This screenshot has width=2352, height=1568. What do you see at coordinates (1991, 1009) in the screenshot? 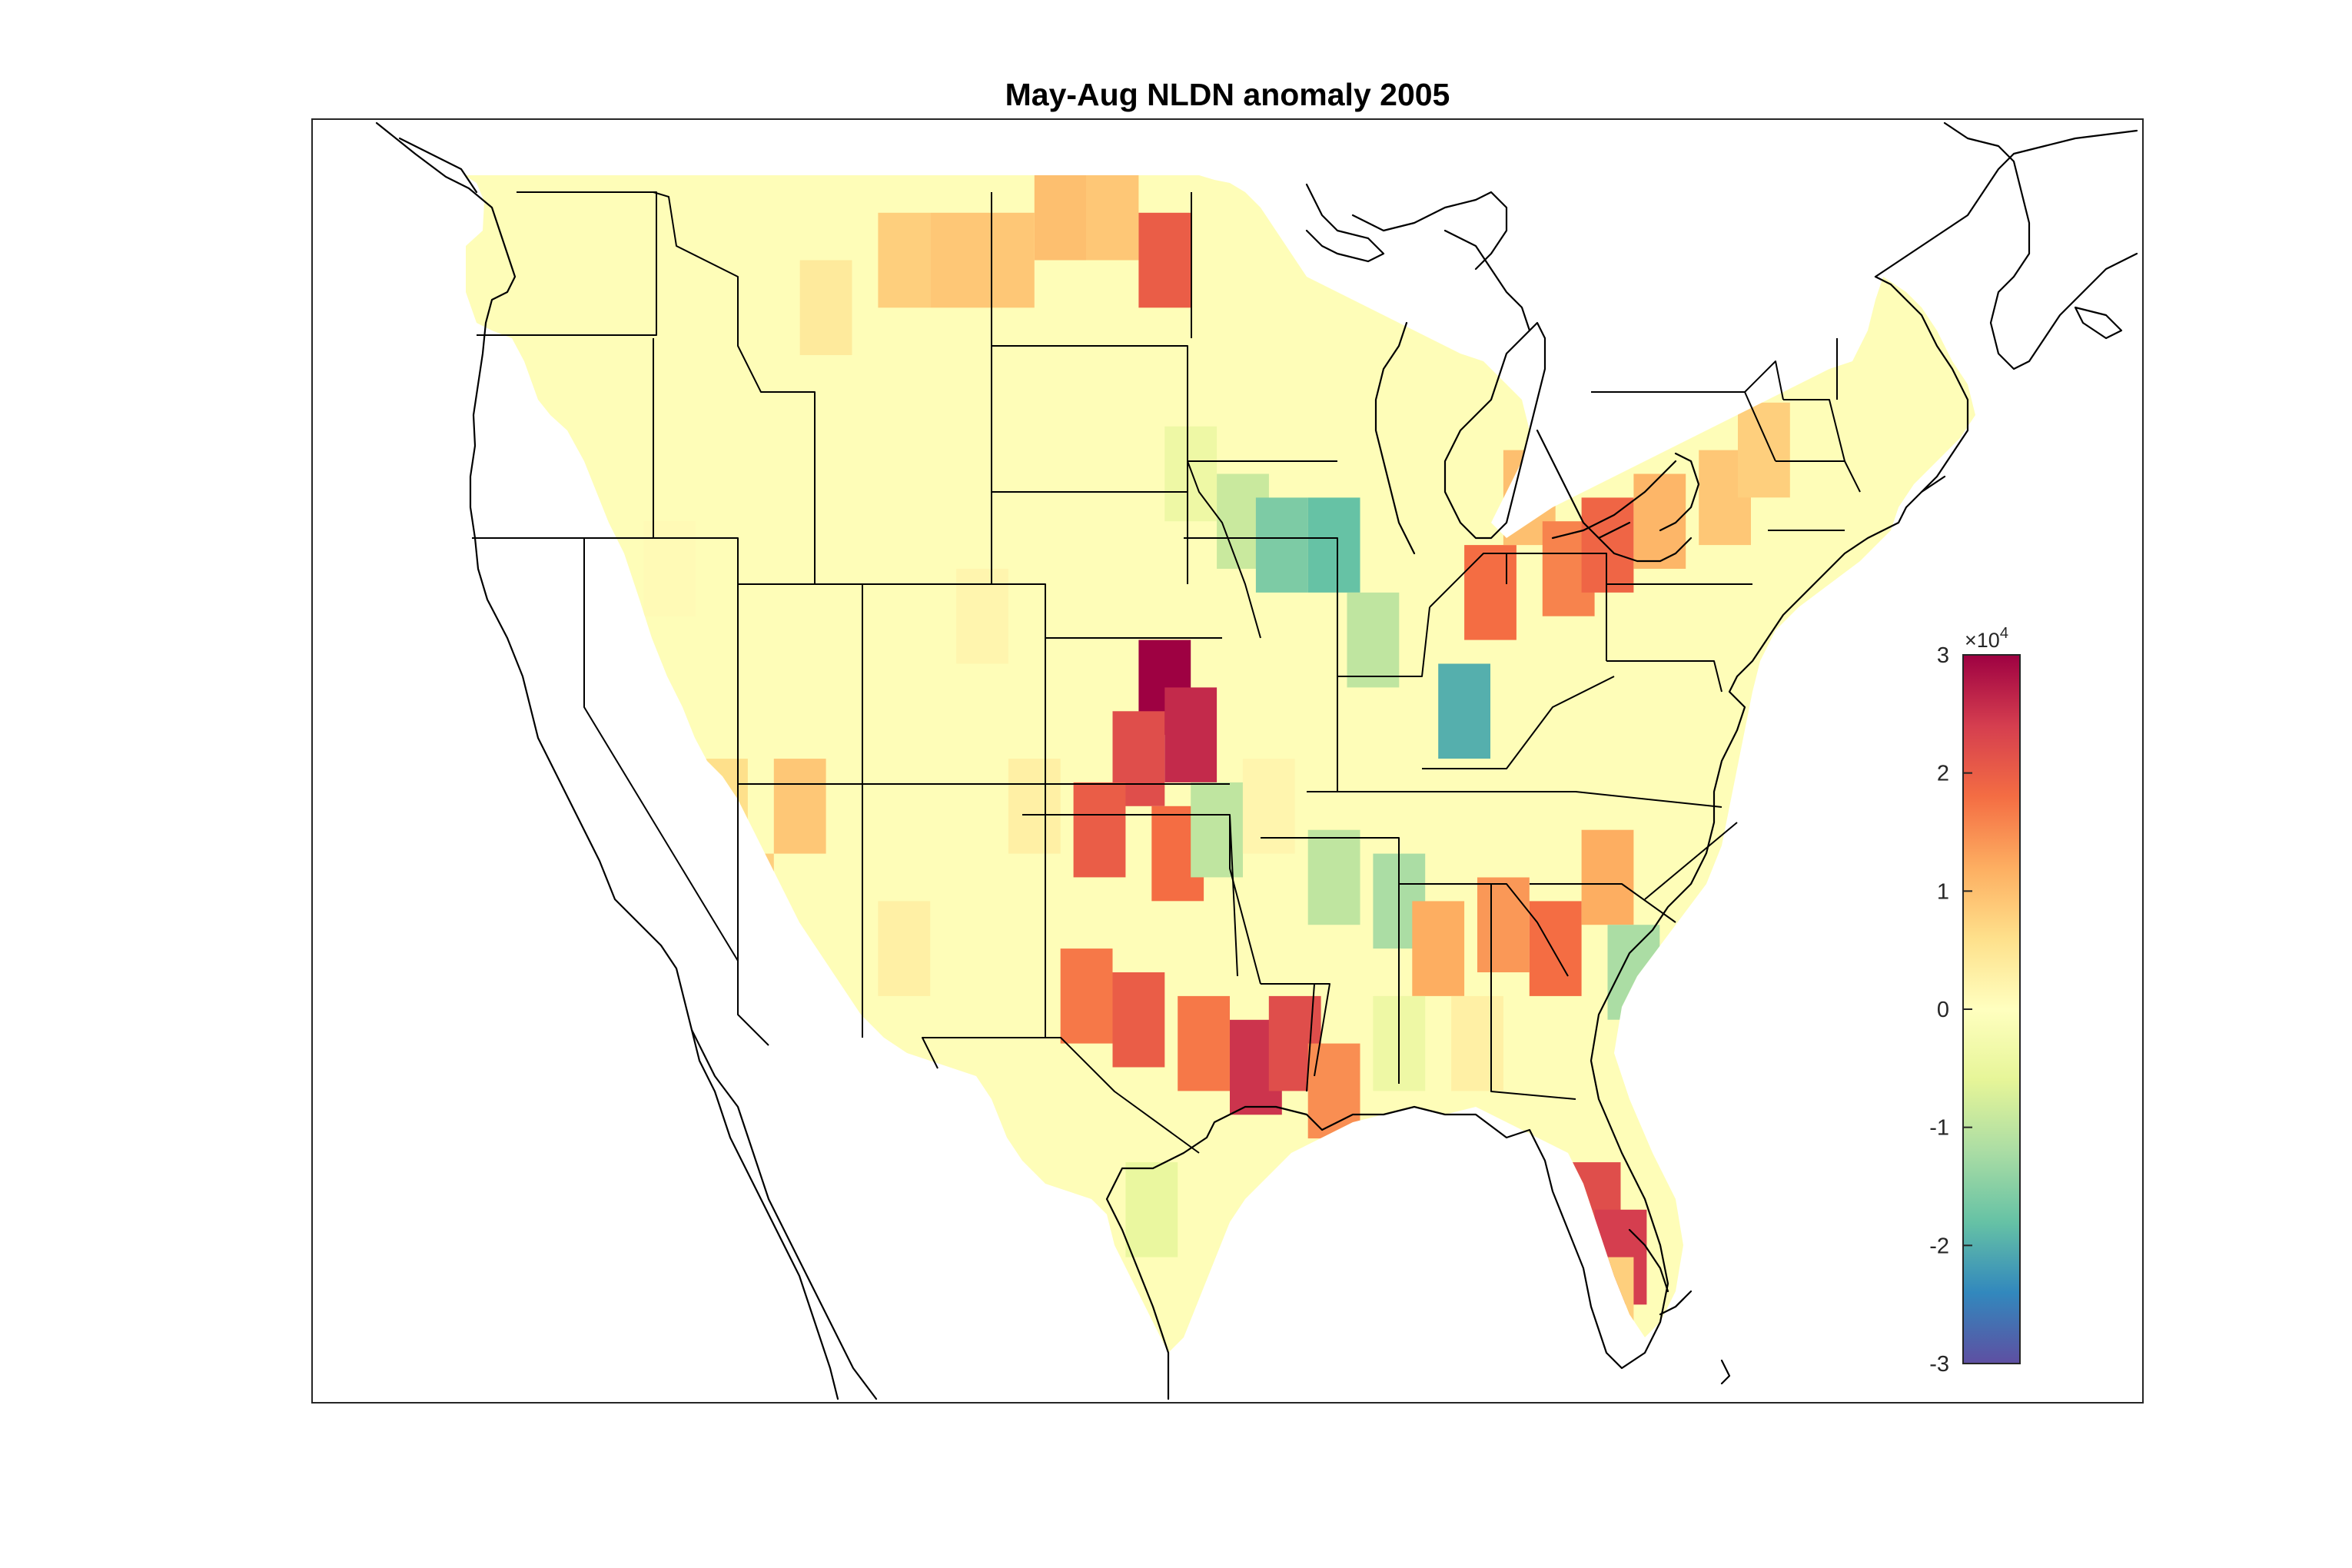
I see `colorbar` at bounding box center [1991, 1009].